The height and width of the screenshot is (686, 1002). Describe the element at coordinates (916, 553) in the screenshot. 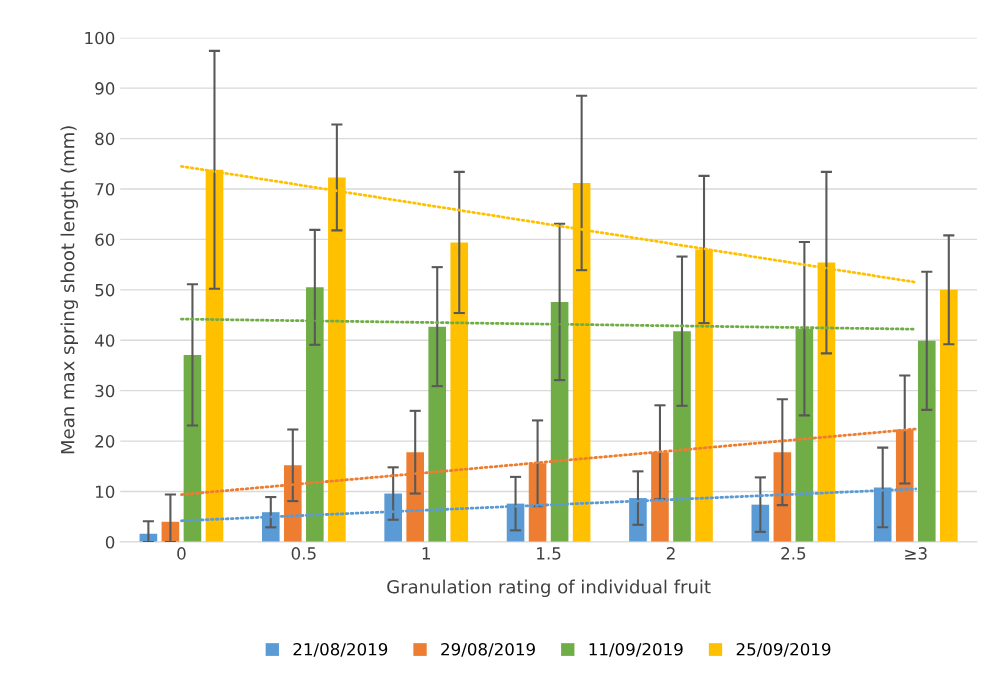

I see `x-tick-label: ≥3` at that location.